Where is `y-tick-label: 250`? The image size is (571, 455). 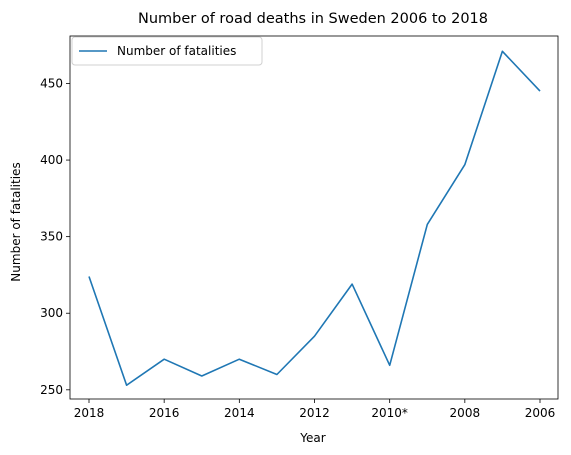 y-tick-label: 250 is located at coordinates (51, 390).